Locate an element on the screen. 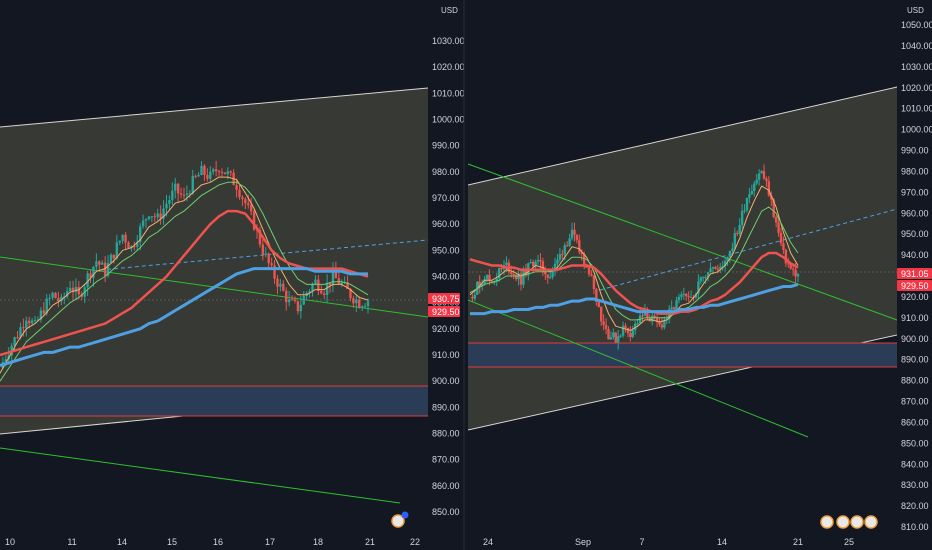  y-tick-label: 890.00 is located at coordinates (915, 360).